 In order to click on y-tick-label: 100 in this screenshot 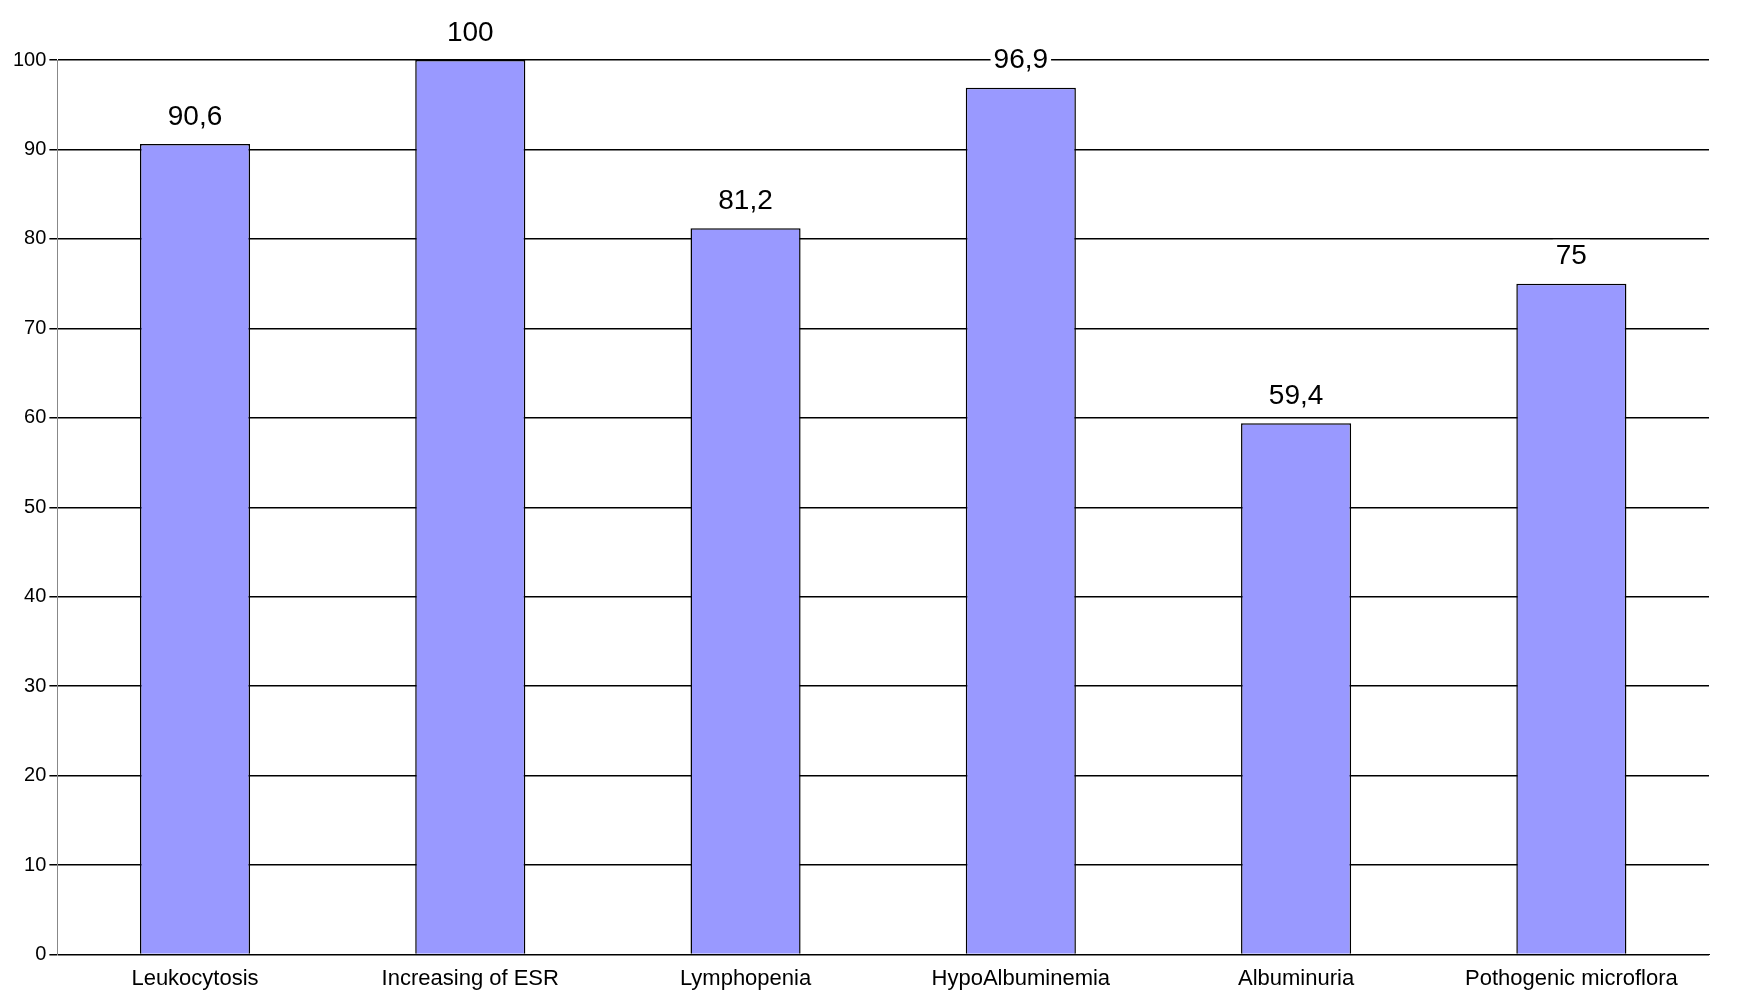, I will do `click(29, 58)`.